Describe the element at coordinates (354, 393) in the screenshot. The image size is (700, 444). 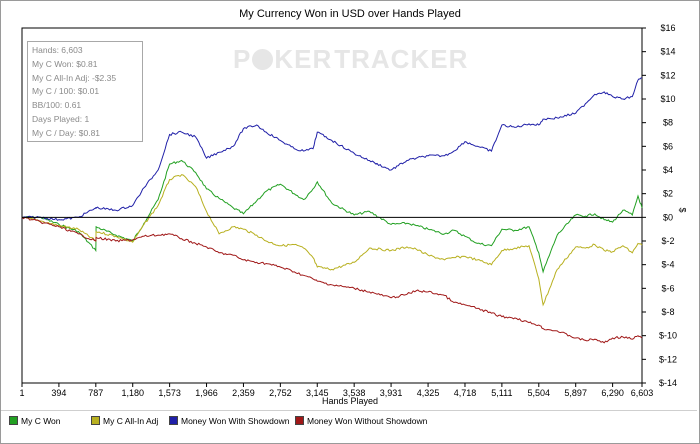
I see `x-tick-label: 3,538` at that location.